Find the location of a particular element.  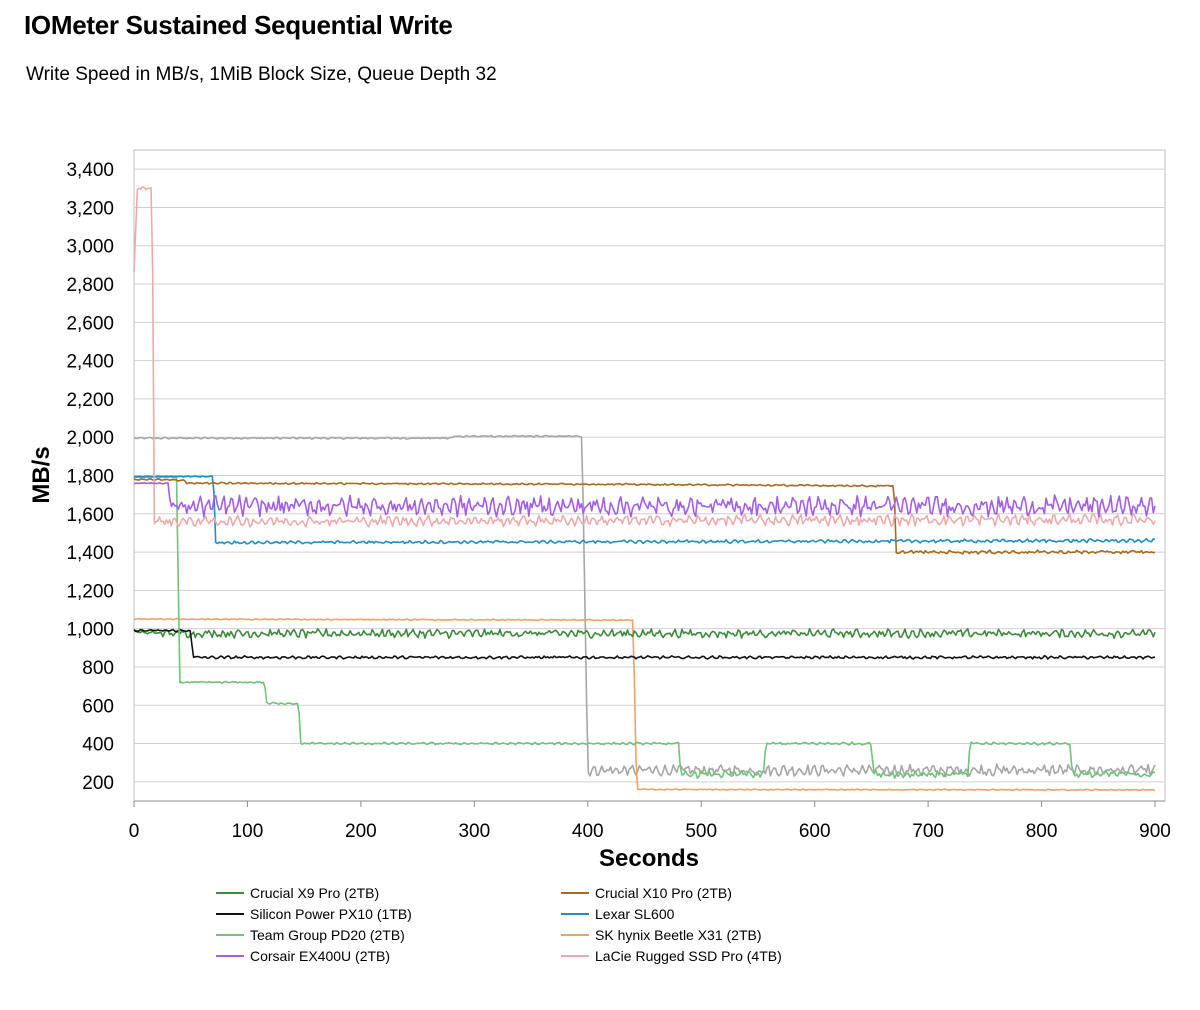

x-tick-label: 100 is located at coordinates (248, 831).